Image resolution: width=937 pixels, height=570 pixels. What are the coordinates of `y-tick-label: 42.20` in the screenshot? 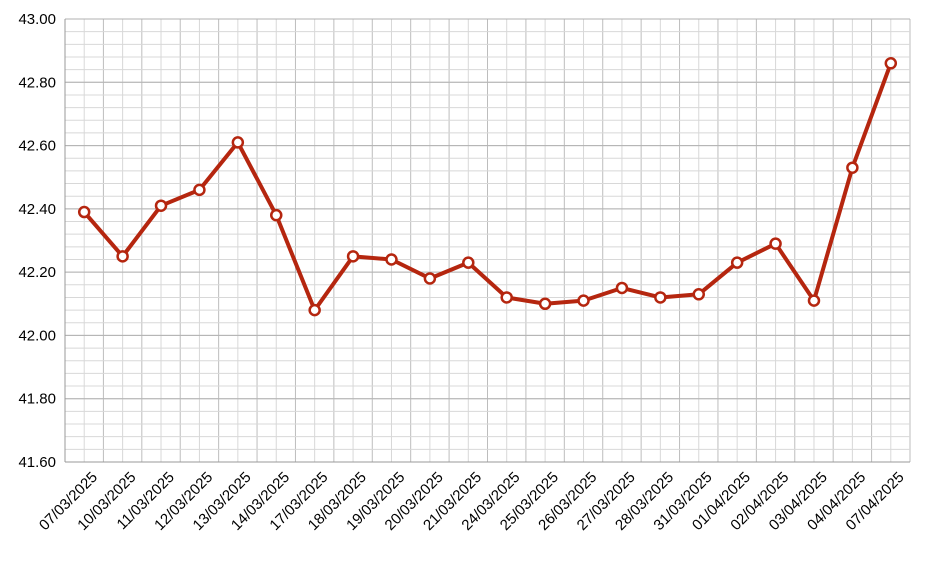 It's located at (37, 272).